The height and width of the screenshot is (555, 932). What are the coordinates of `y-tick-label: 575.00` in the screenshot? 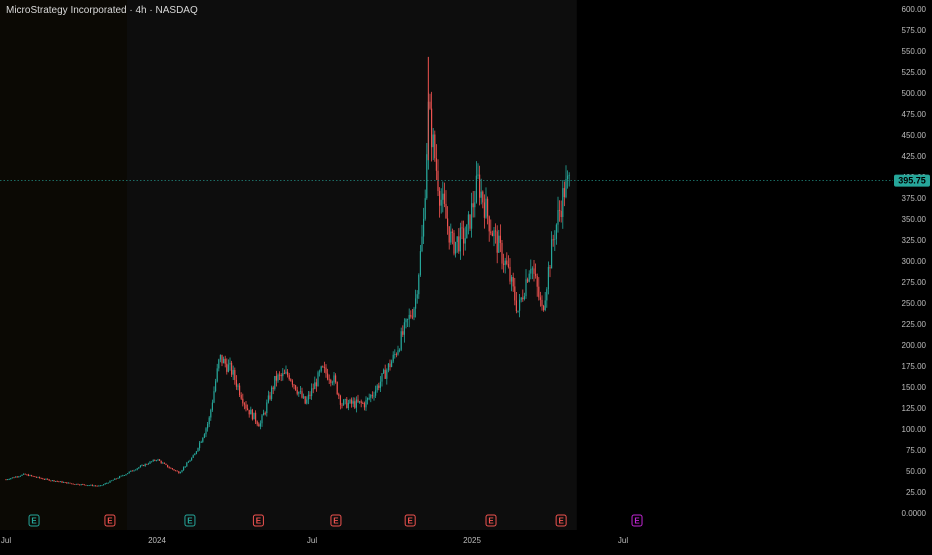 It's located at (914, 30).